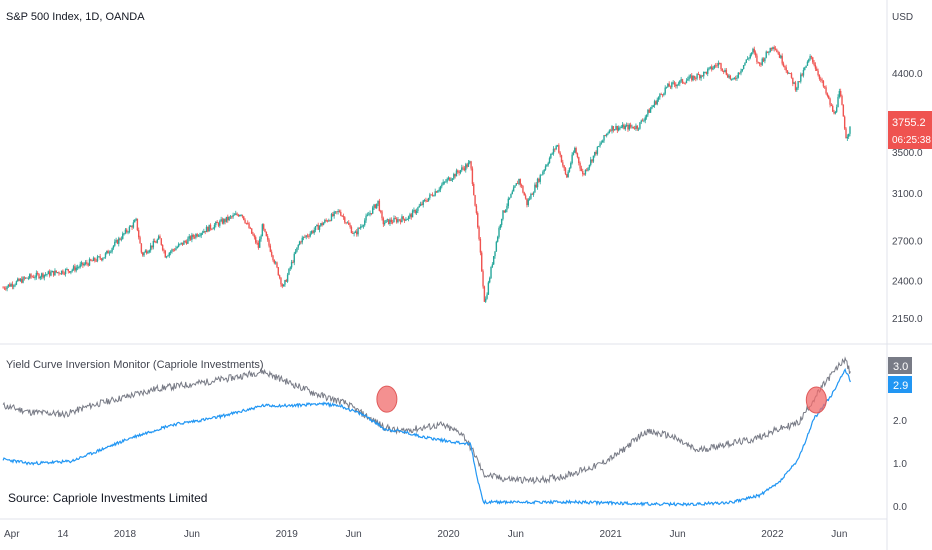 The height and width of the screenshot is (550, 932). I want to click on indicator-badge-gray: 3.0, so click(900, 365).